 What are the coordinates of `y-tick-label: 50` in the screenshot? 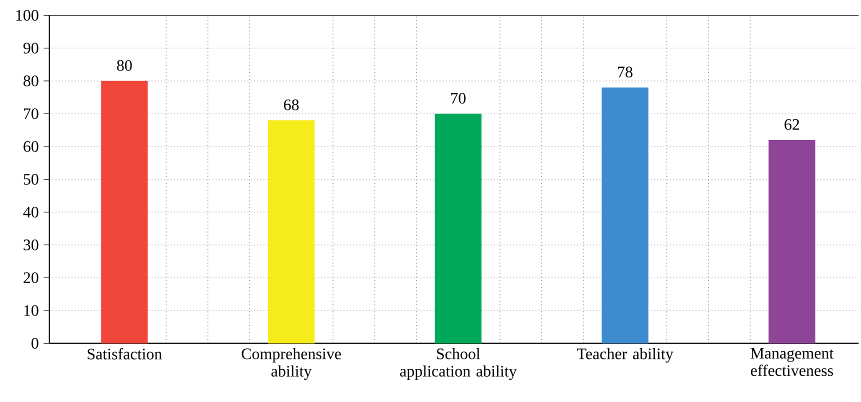 It's located at (31, 179).